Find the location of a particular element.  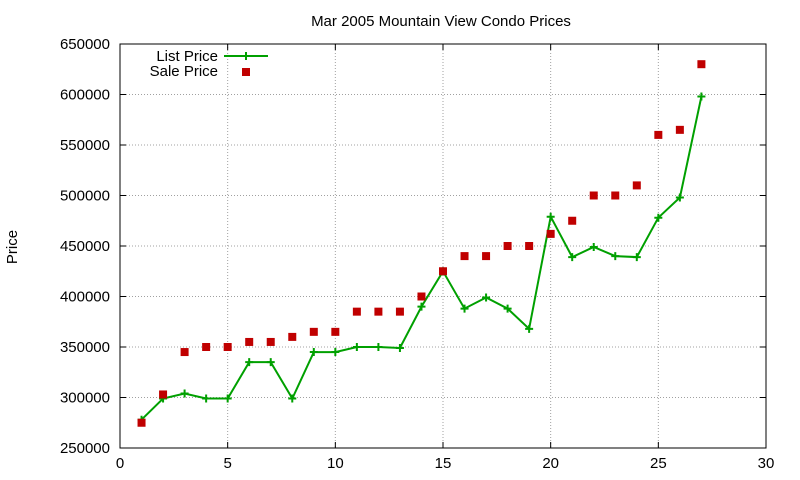

x-tick-label: 30 is located at coordinates (766, 463).